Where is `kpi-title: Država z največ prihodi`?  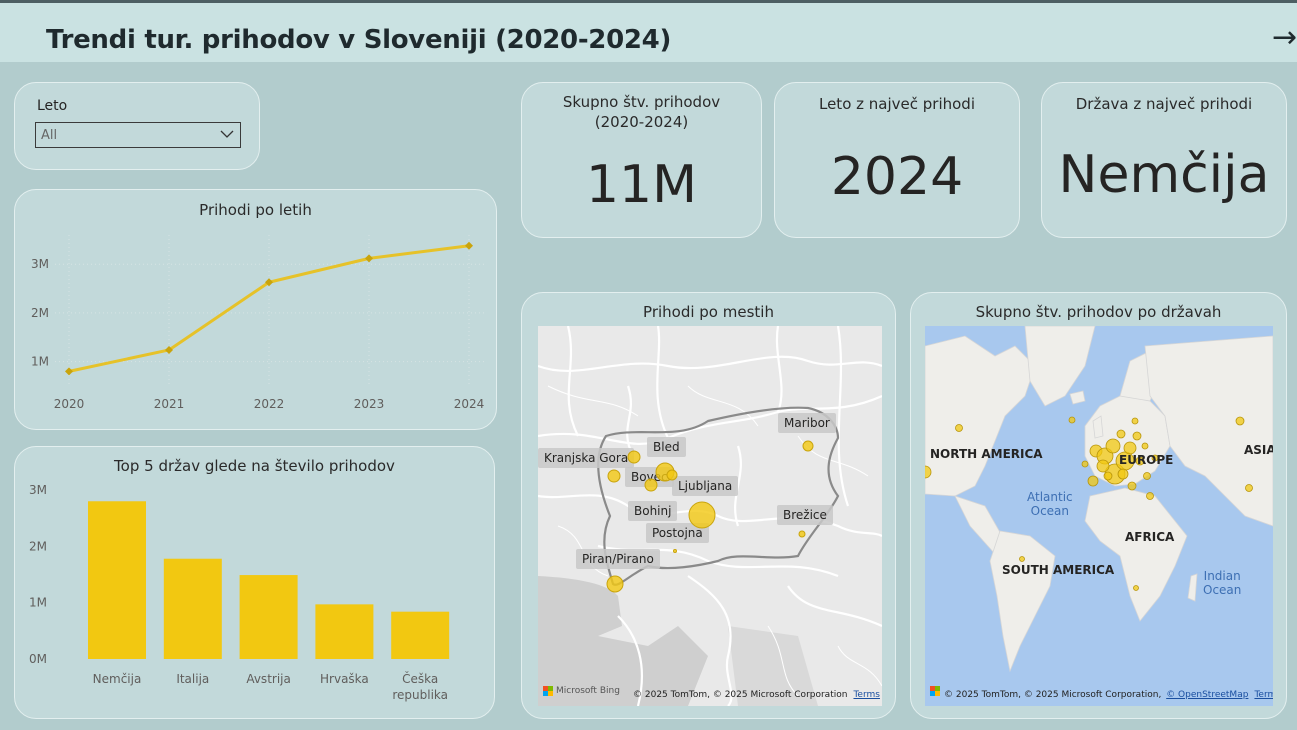
kpi-title: Država z največ prihodi is located at coordinates (1164, 104).